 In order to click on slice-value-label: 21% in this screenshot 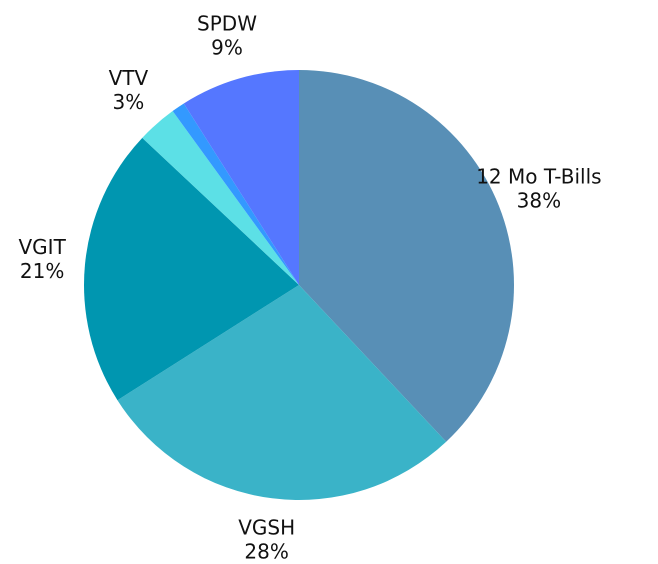, I will do `click(42, 271)`.